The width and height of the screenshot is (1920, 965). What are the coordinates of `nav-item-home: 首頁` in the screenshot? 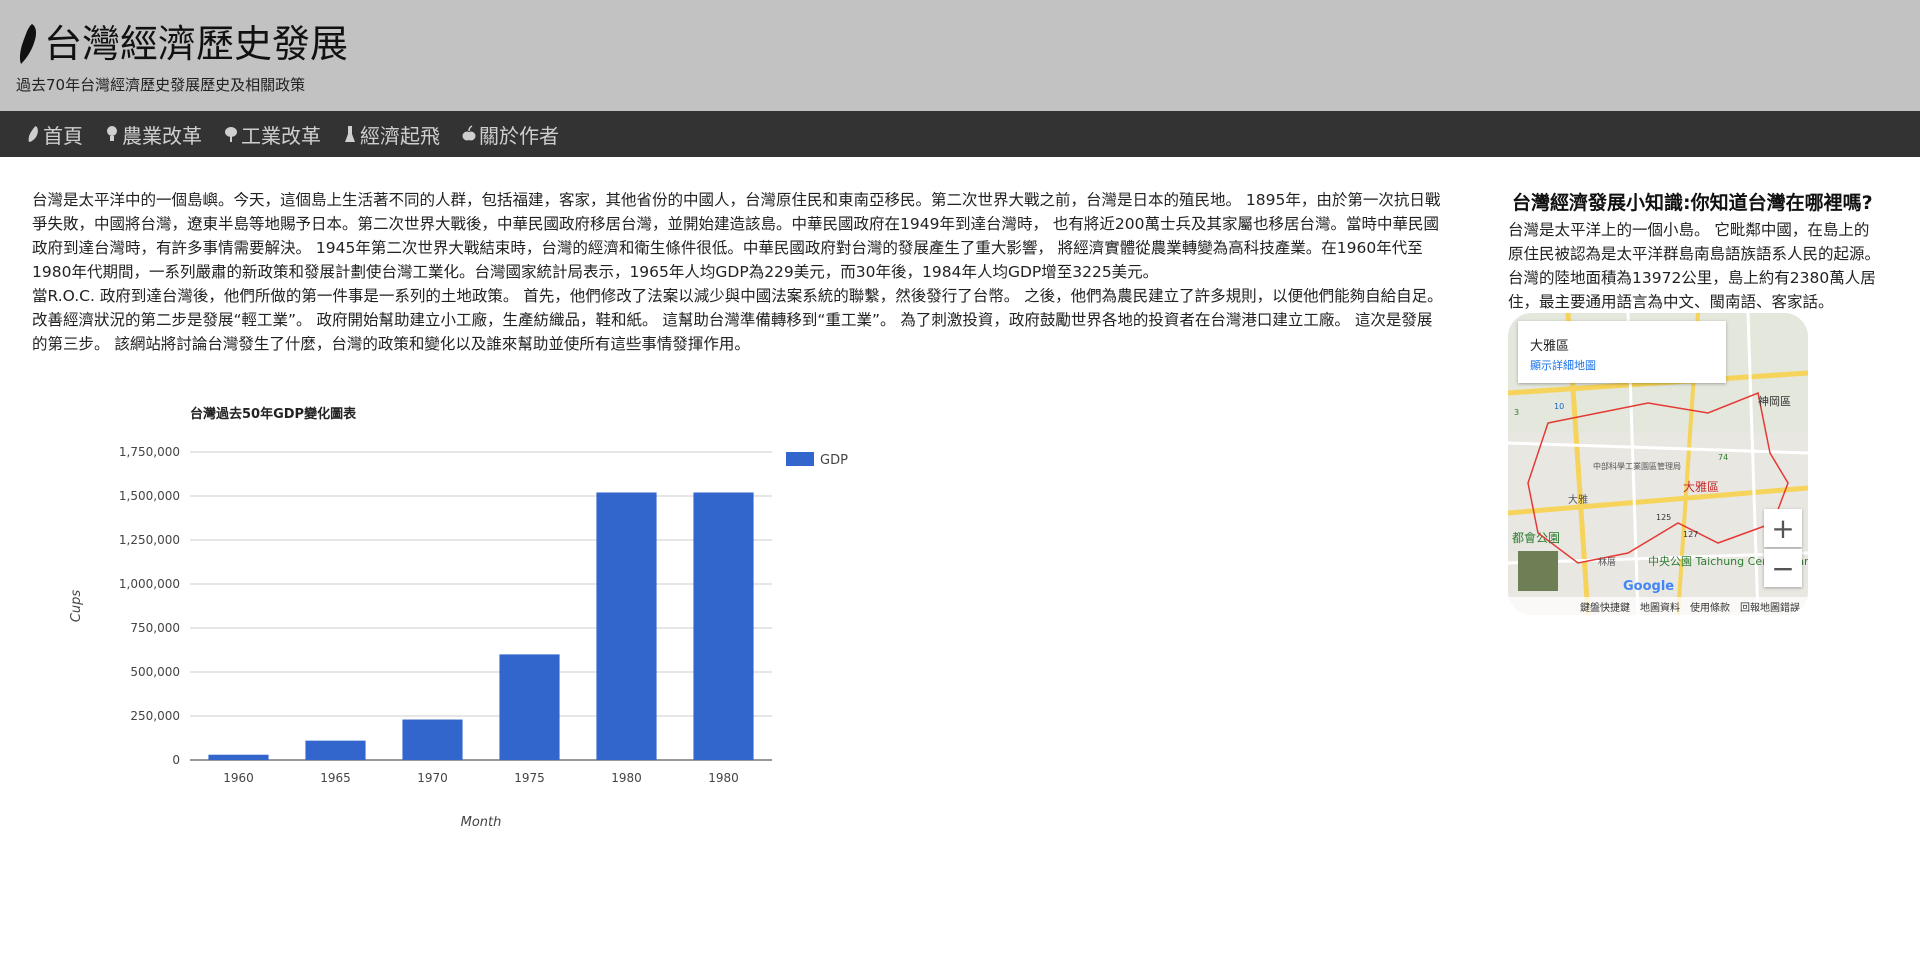 It's located at (54, 134).